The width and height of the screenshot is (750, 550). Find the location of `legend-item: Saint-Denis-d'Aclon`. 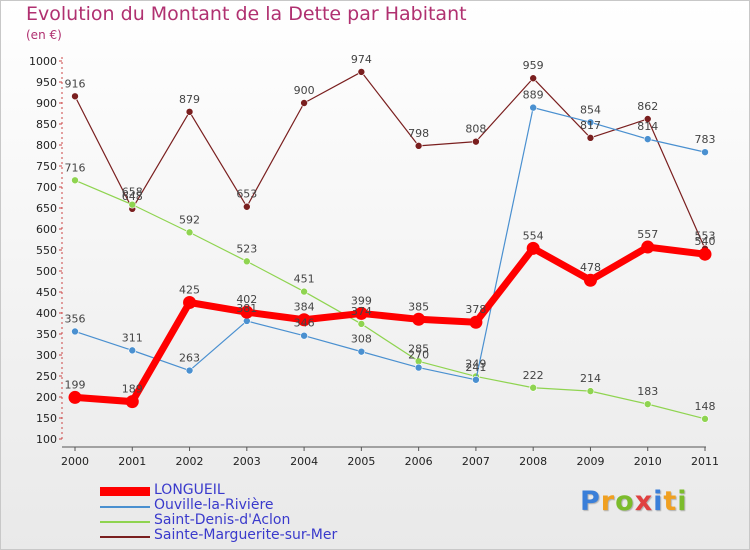

legend-item: Saint-Denis-d'Aclon is located at coordinates (250, 520).